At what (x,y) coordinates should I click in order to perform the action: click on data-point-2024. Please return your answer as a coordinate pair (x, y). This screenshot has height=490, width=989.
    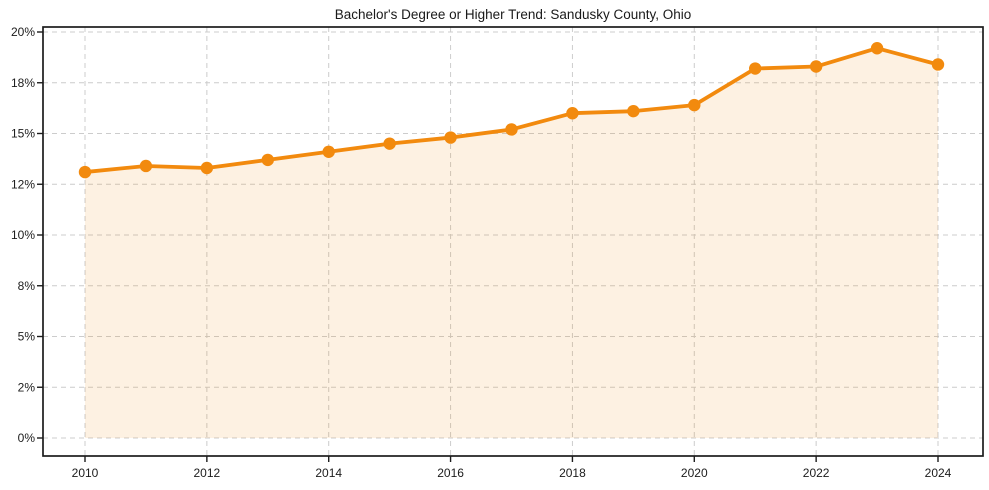
    Looking at the image, I should click on (938, 64).